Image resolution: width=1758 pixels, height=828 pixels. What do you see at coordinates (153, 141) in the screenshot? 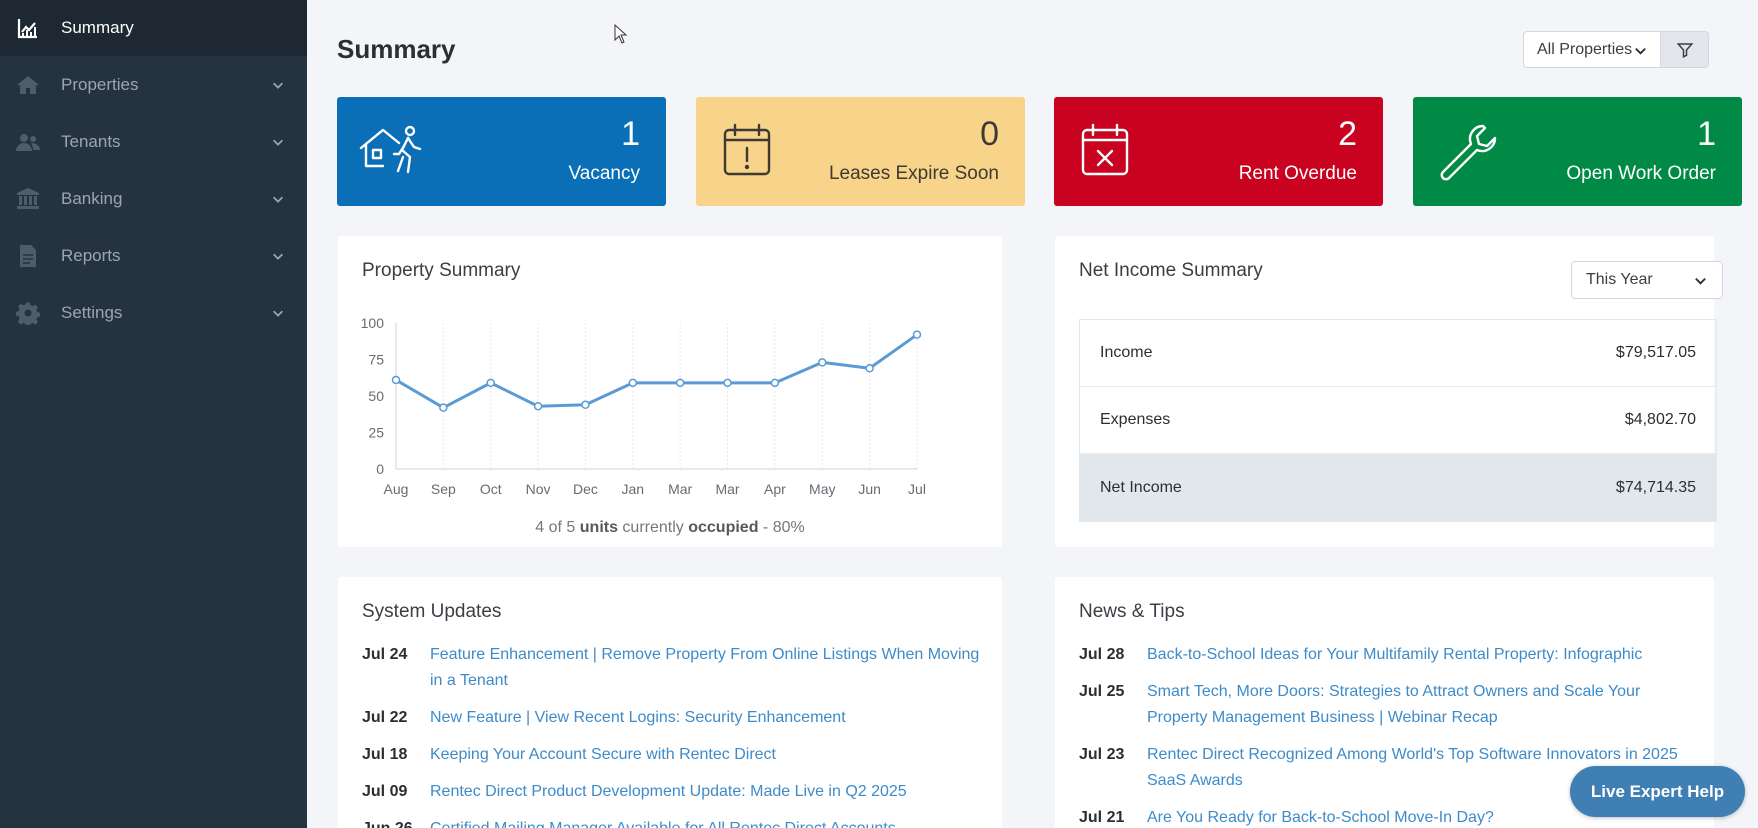
I see `sidebar-item-tenants: Tenants` at bounding box center [153, 141].